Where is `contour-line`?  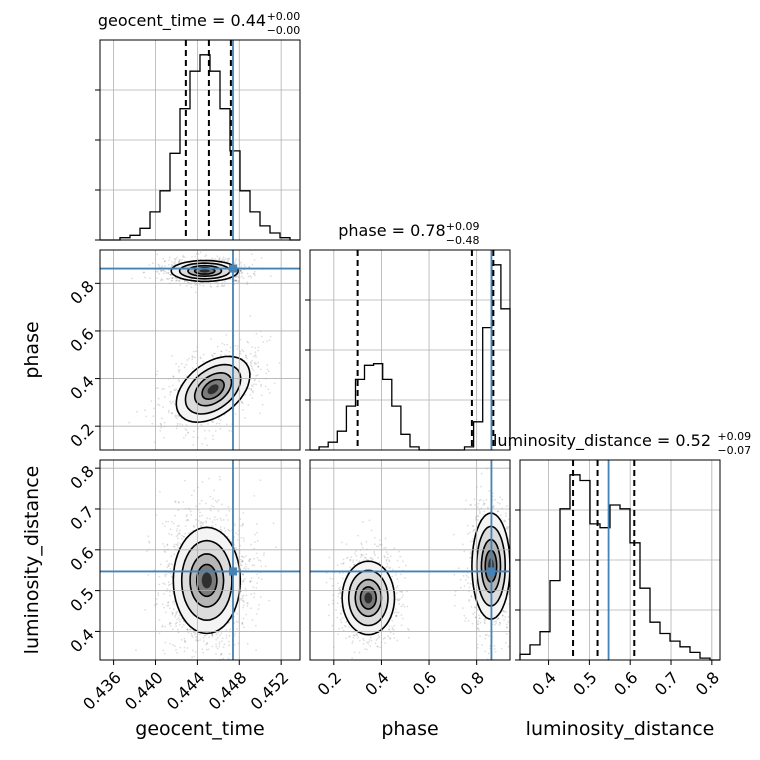
contour-line is located at coordinates (213, 389).